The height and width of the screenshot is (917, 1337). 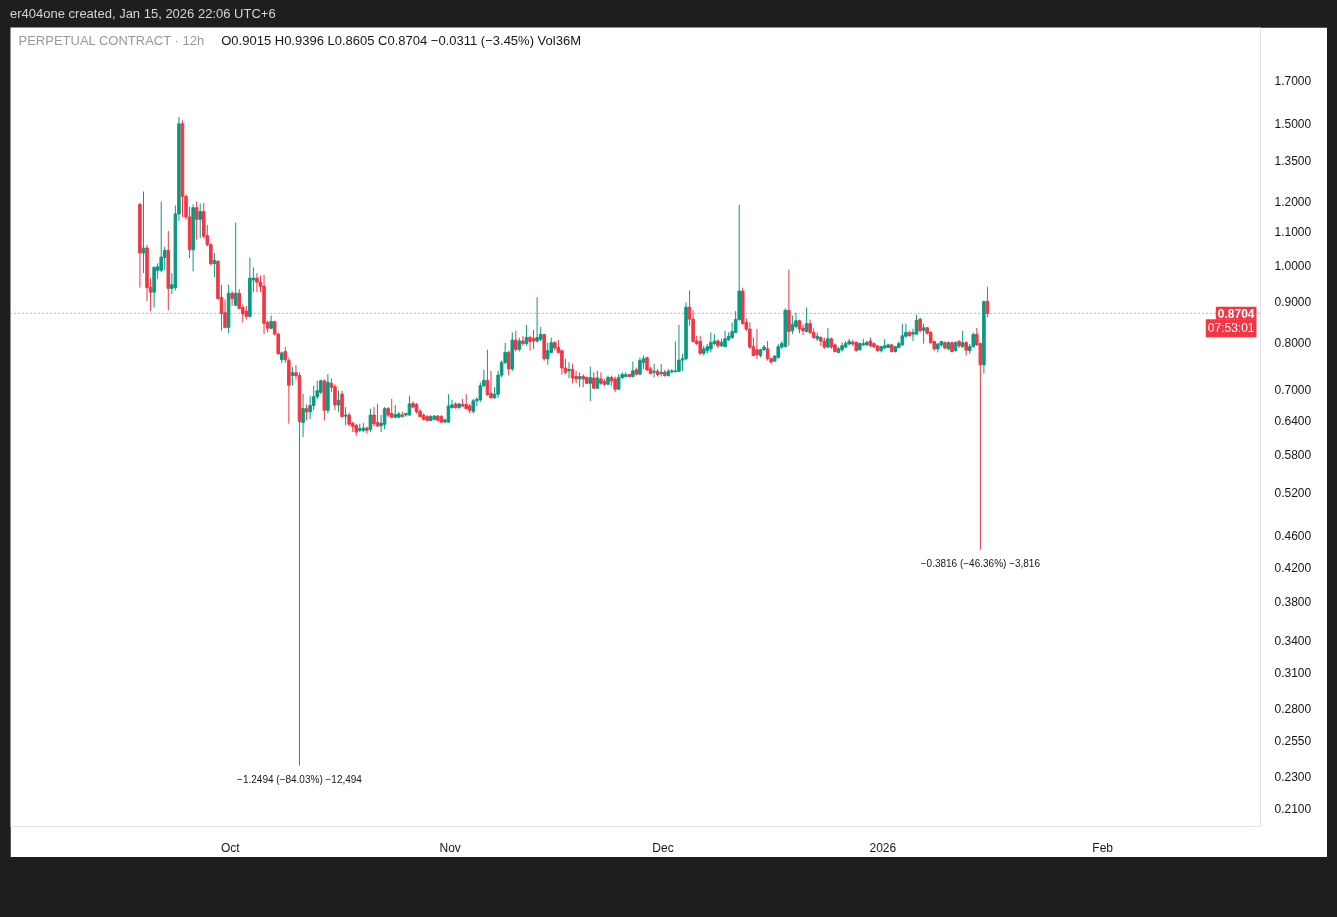 I want to click on y-tick-label: 0.2100, so click(x=1293, y=808).